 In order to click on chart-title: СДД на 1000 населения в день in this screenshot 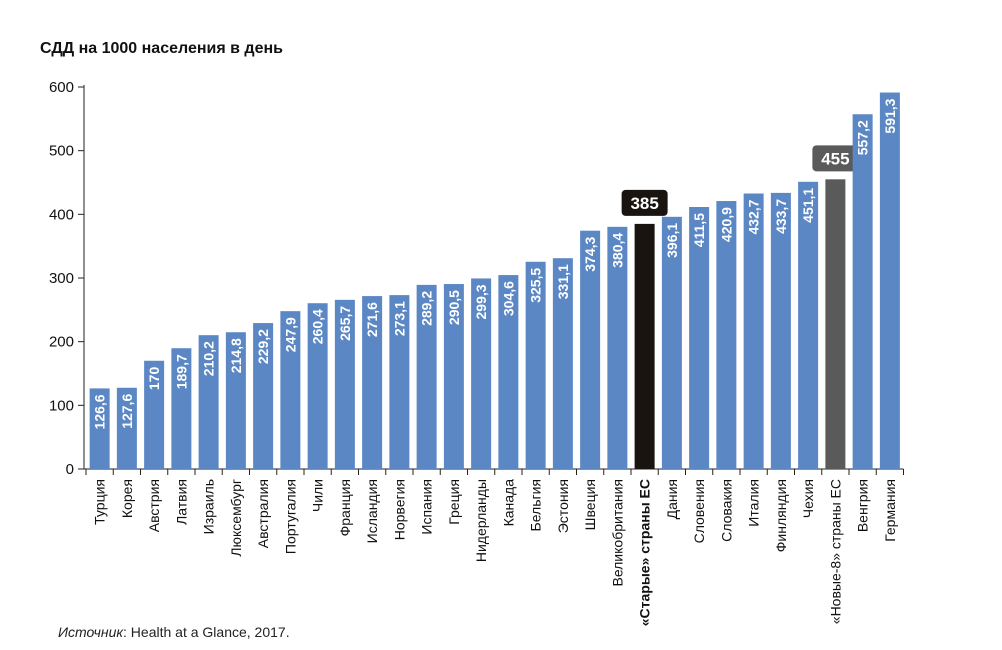, I will do `click(161, 48)`.